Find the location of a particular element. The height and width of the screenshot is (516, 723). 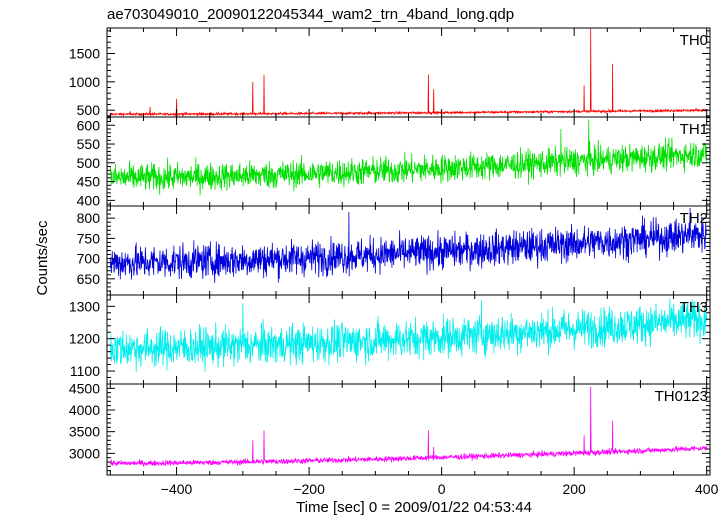

y-tick-label: 450 is located at coordinates (89, 182).